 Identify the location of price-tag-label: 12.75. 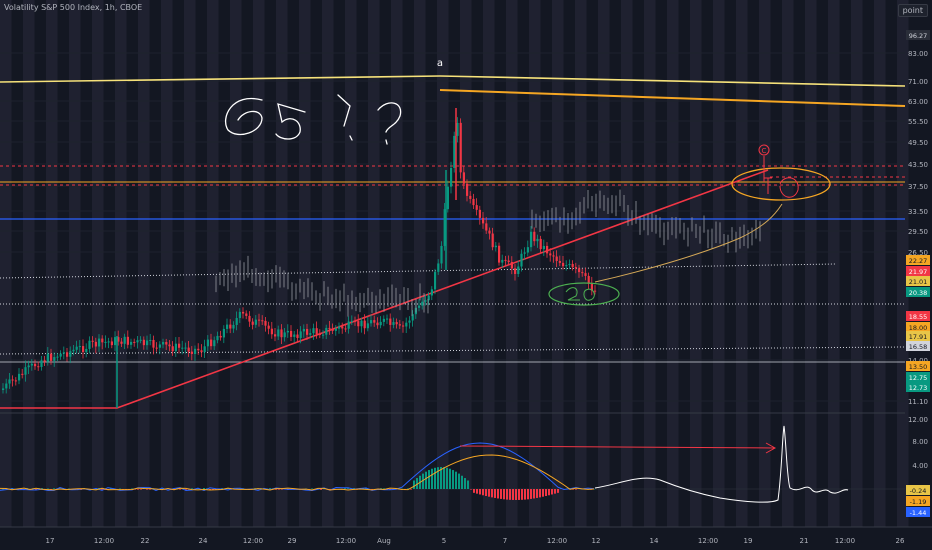
(918, 378).